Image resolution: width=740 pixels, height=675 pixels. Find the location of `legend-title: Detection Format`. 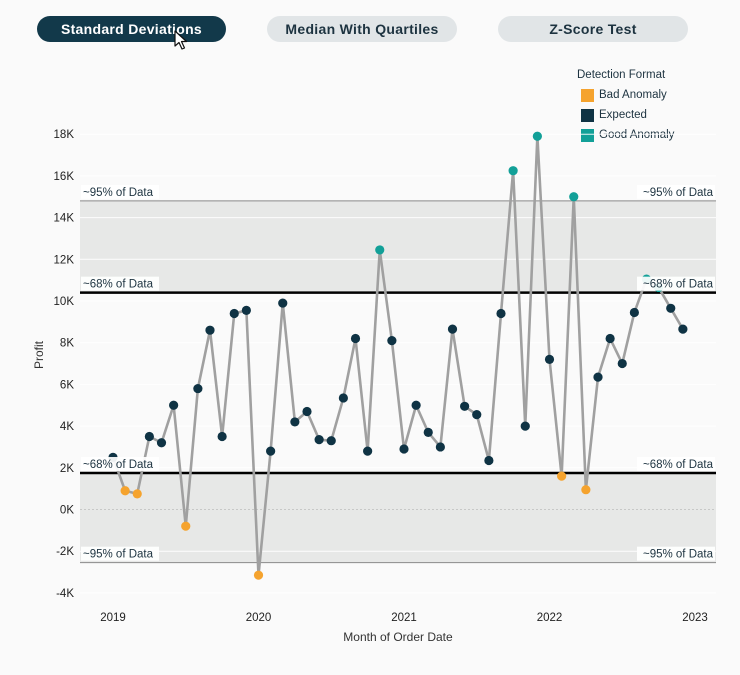

legend-title: Detection Format is located at coordinates (621, 75).